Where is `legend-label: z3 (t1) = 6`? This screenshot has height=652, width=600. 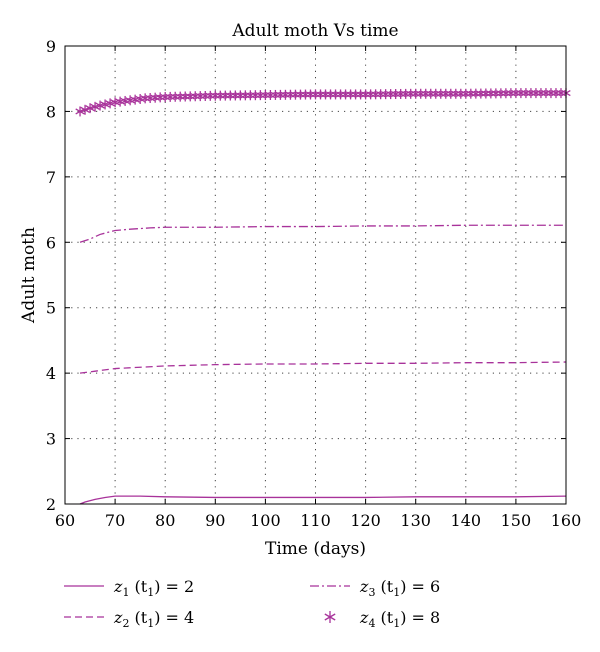
legend-label: z3 (t1) = 6 is located at coordinates (399, 588).